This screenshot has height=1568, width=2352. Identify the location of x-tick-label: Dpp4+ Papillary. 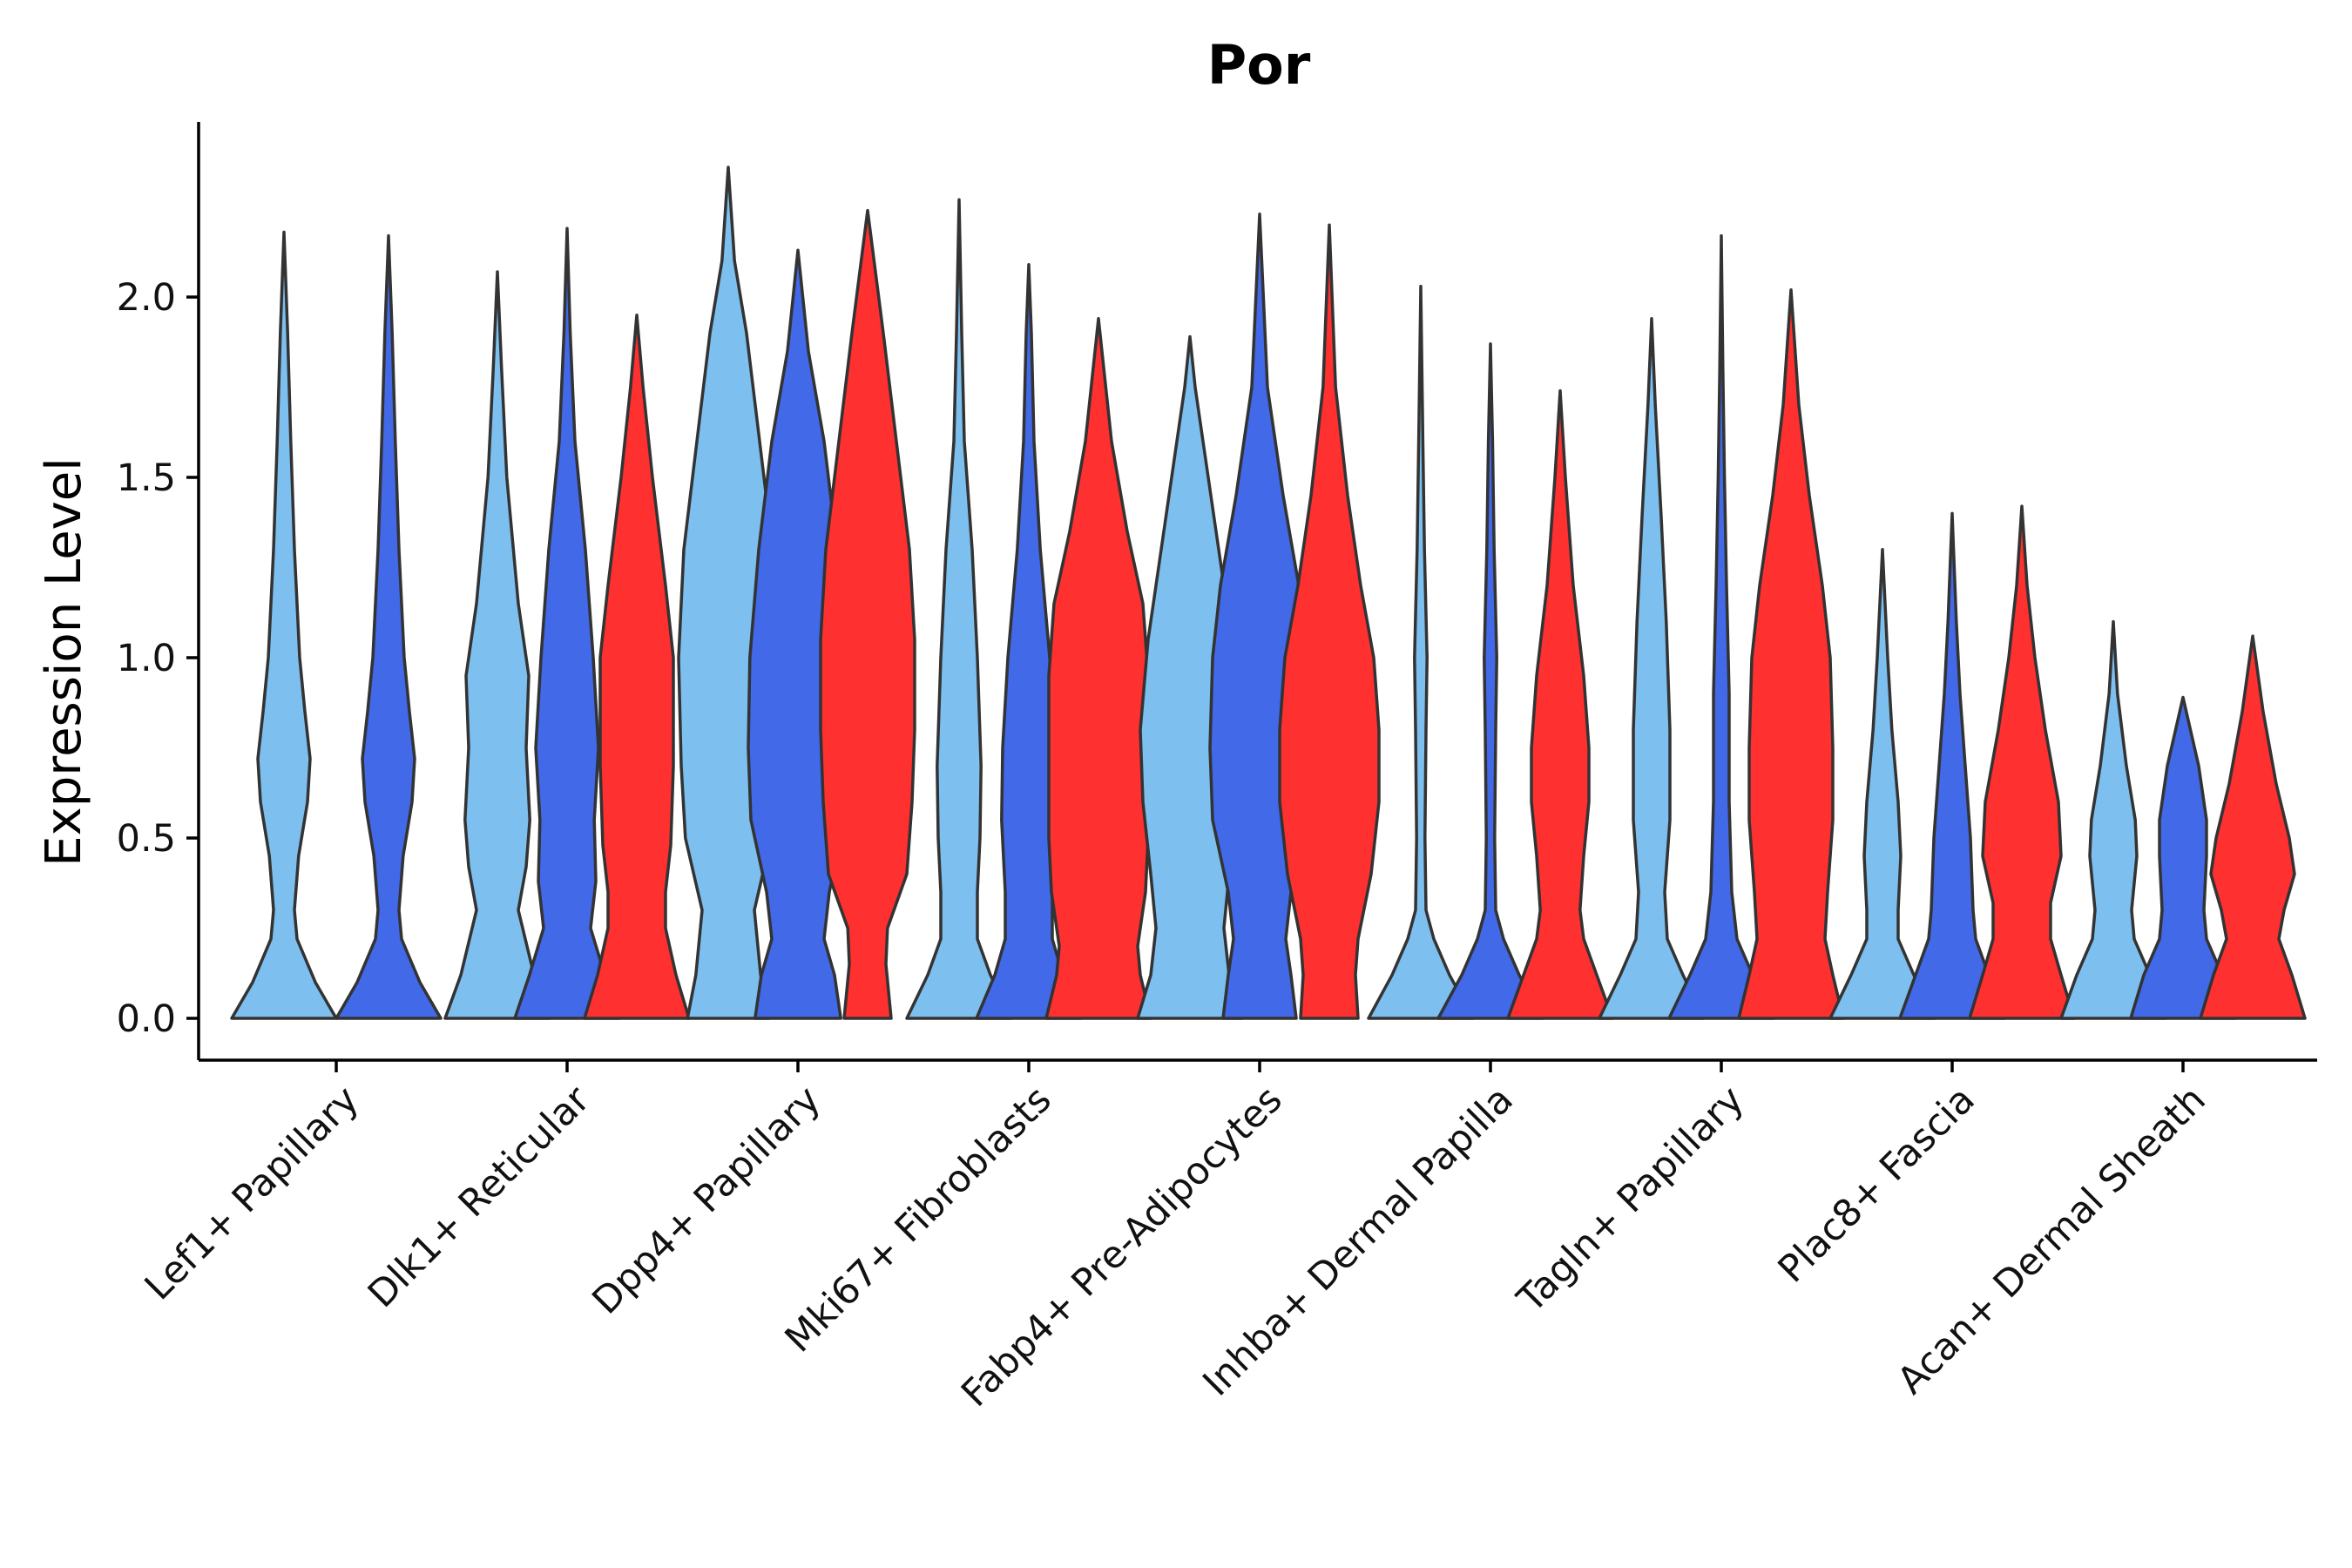
(707, 1200).